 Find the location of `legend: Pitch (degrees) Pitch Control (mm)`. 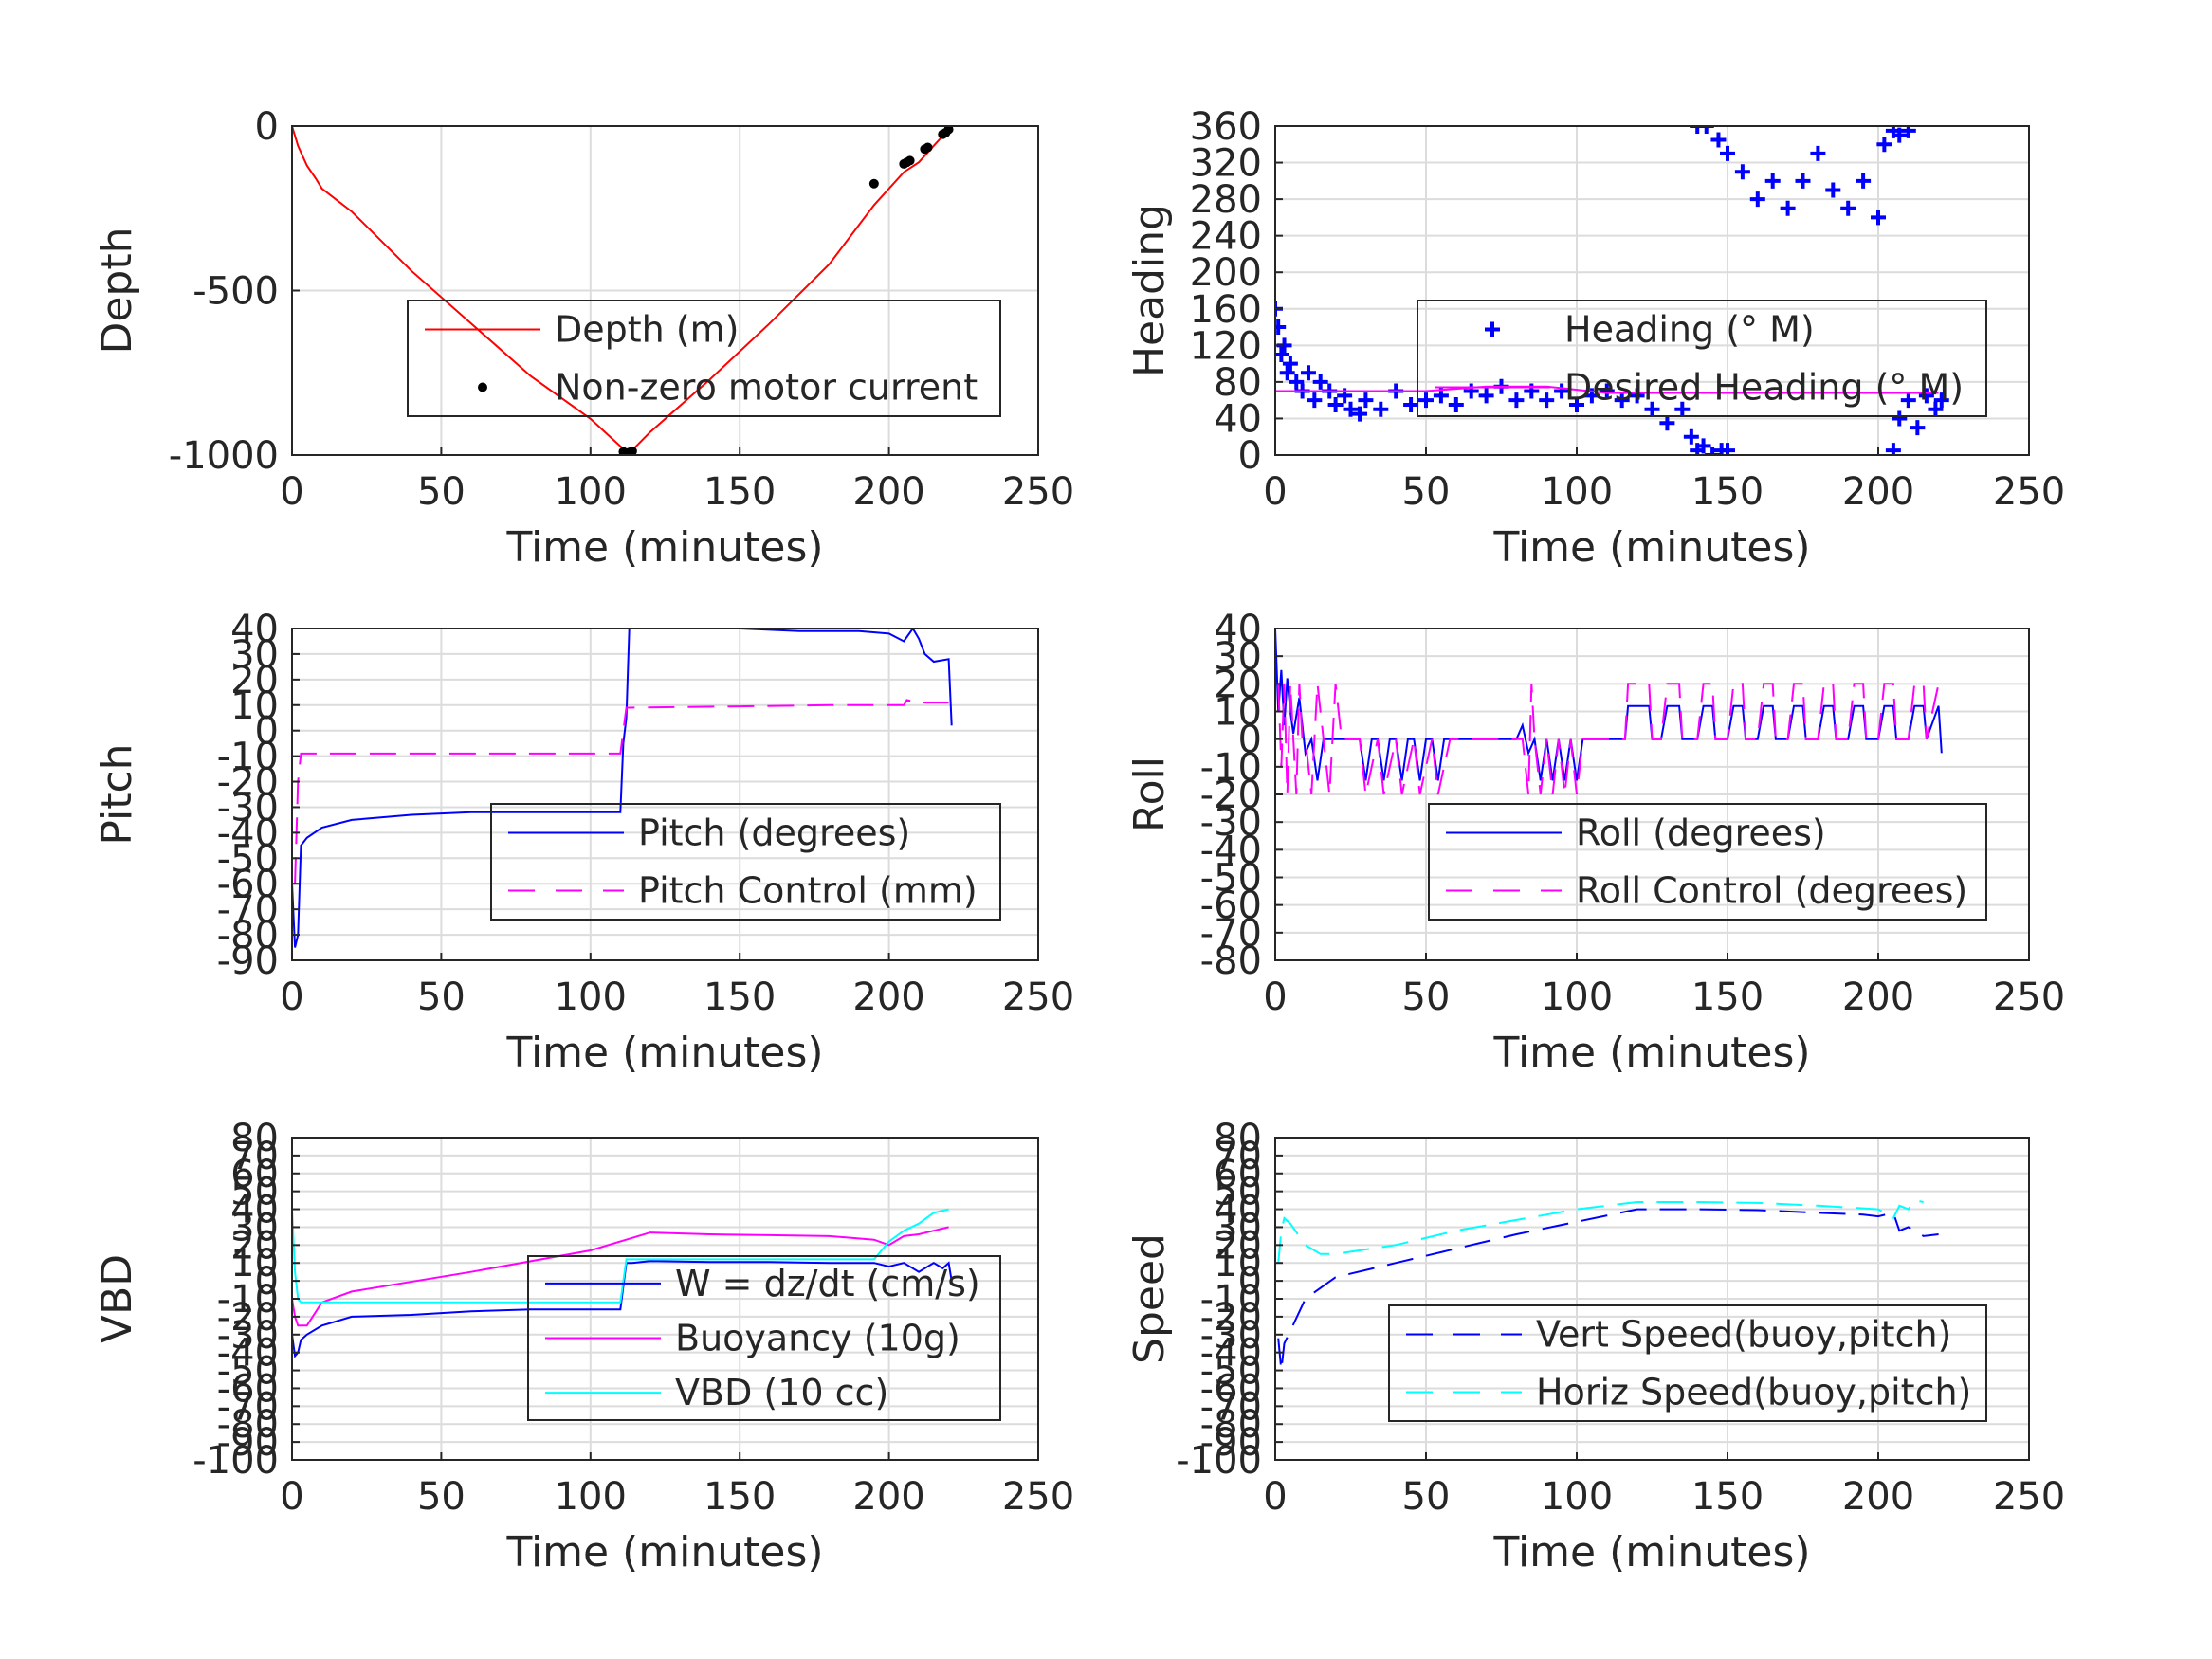

legend: Pitch (degrees) Pitch Control (mm) is located at coordinates (745, 862).